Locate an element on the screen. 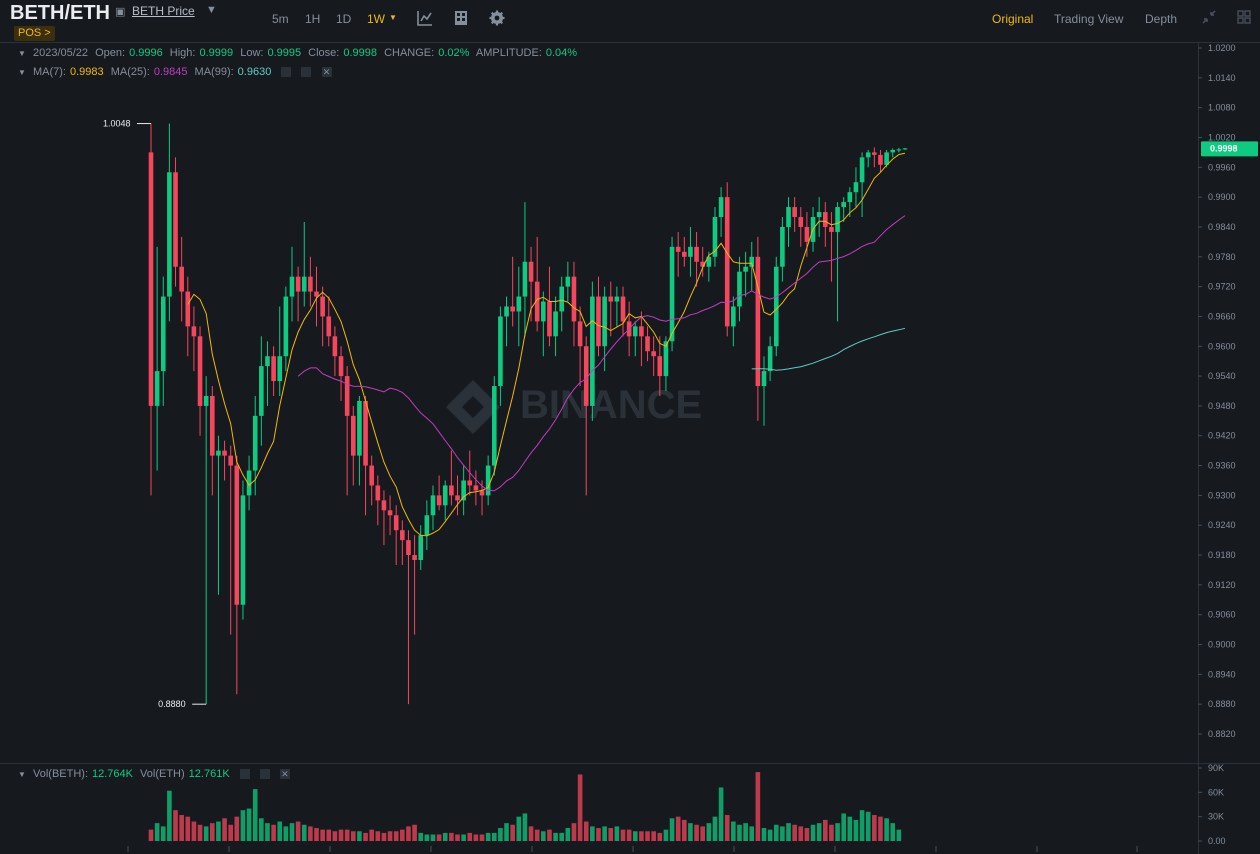 This screenshot has height=854, width=1260. ma-close-icon: ✕ is located at coordinates (326, 72).